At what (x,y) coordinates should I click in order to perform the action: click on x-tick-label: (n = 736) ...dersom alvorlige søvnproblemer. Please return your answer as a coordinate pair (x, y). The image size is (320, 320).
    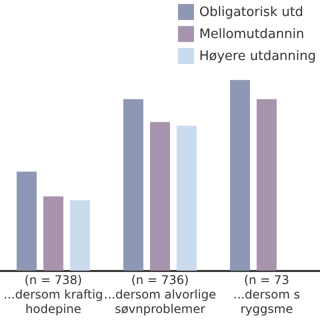
    Looking at the image, I should click on (160, 294).